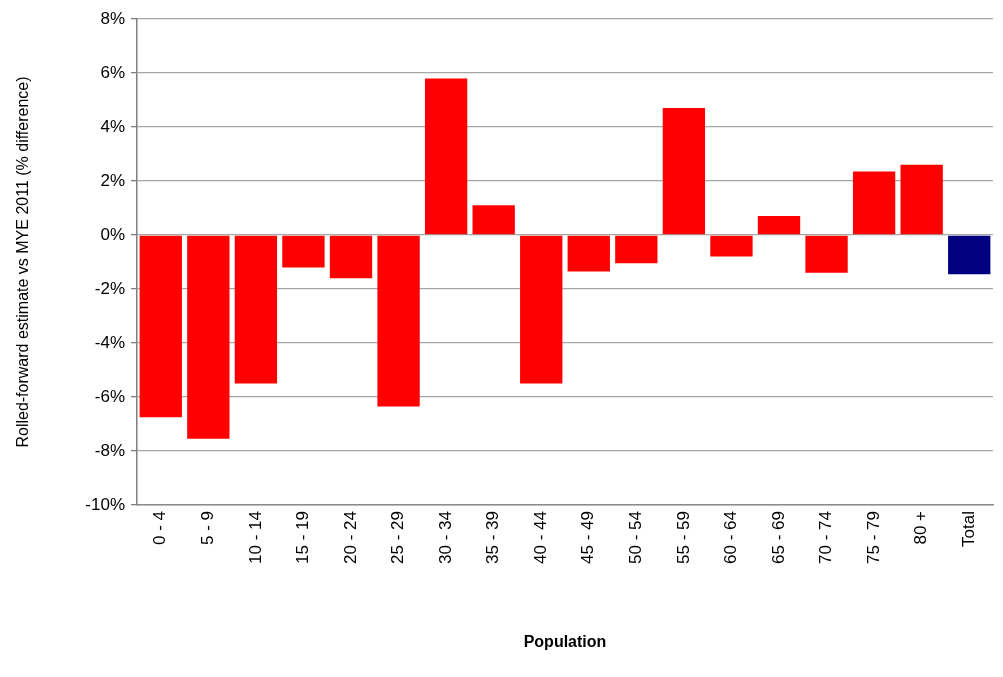  I want to click on x-tick-label: 50 - 54, so click(636, 537).